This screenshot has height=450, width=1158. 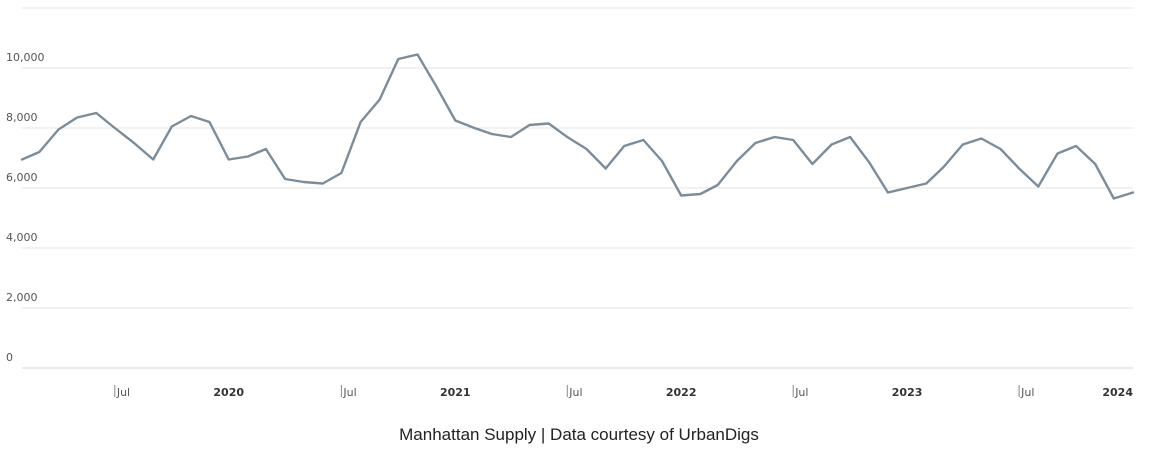 I want to click on x-axis: Jul 2020 Jul 2021 Jul 2022 Jul 2023 Jul 2024, so click(x=623, y=392).